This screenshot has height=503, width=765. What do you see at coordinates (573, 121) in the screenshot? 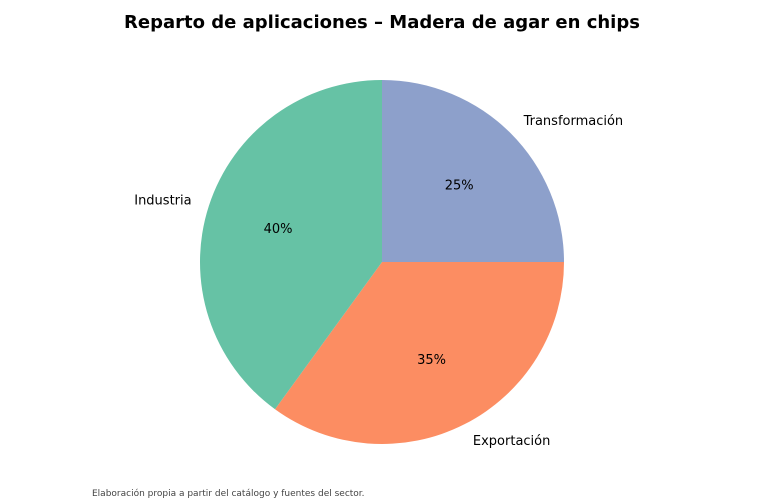
I see `pie-category-label-1: Transformación` at bounding box center [573, 121].